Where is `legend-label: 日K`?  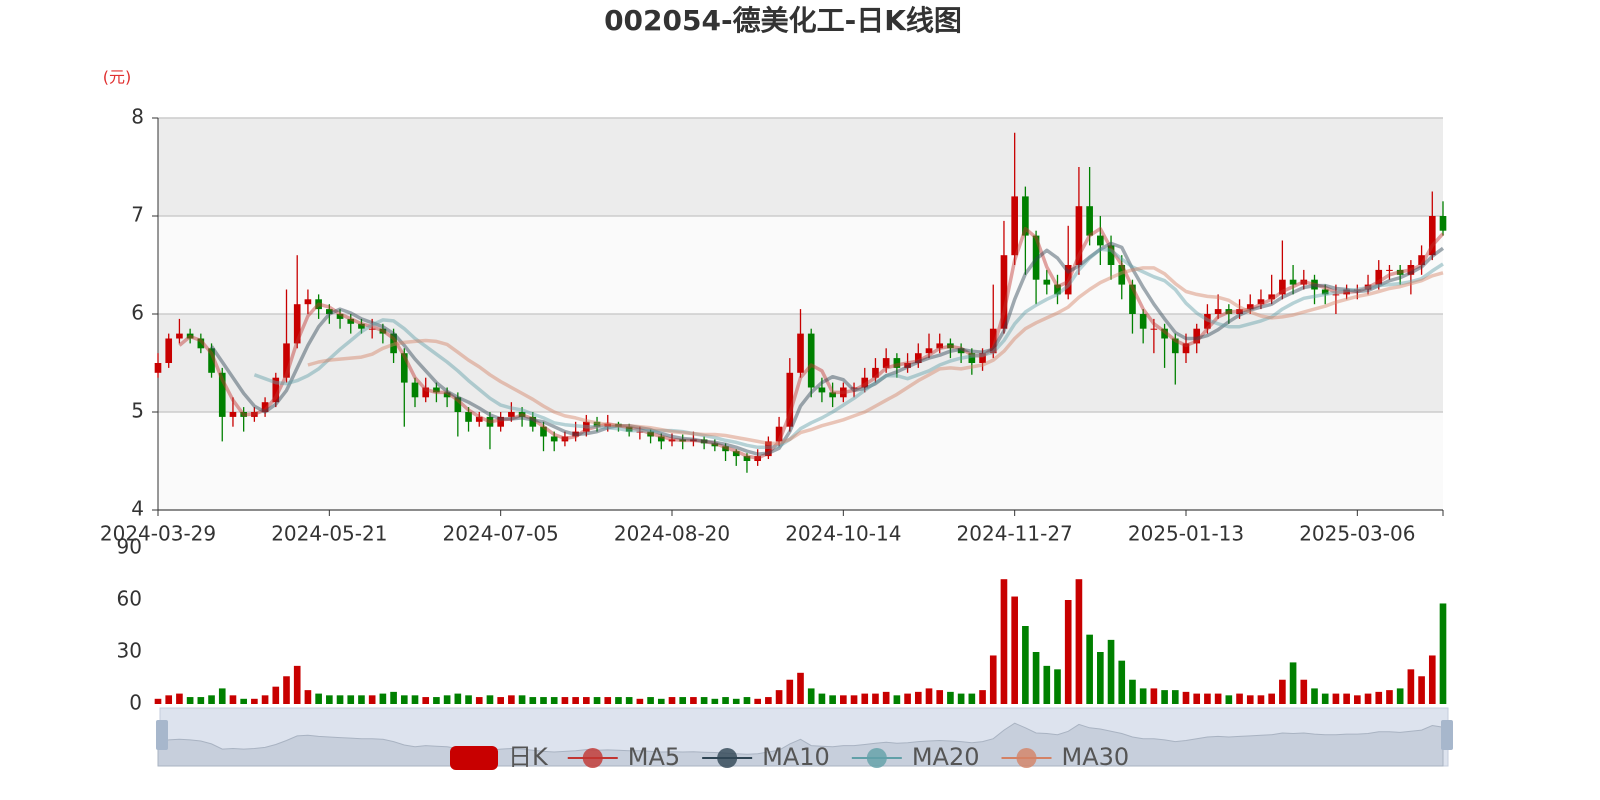
legend-label: 日K is located at coordinates (528, 757).